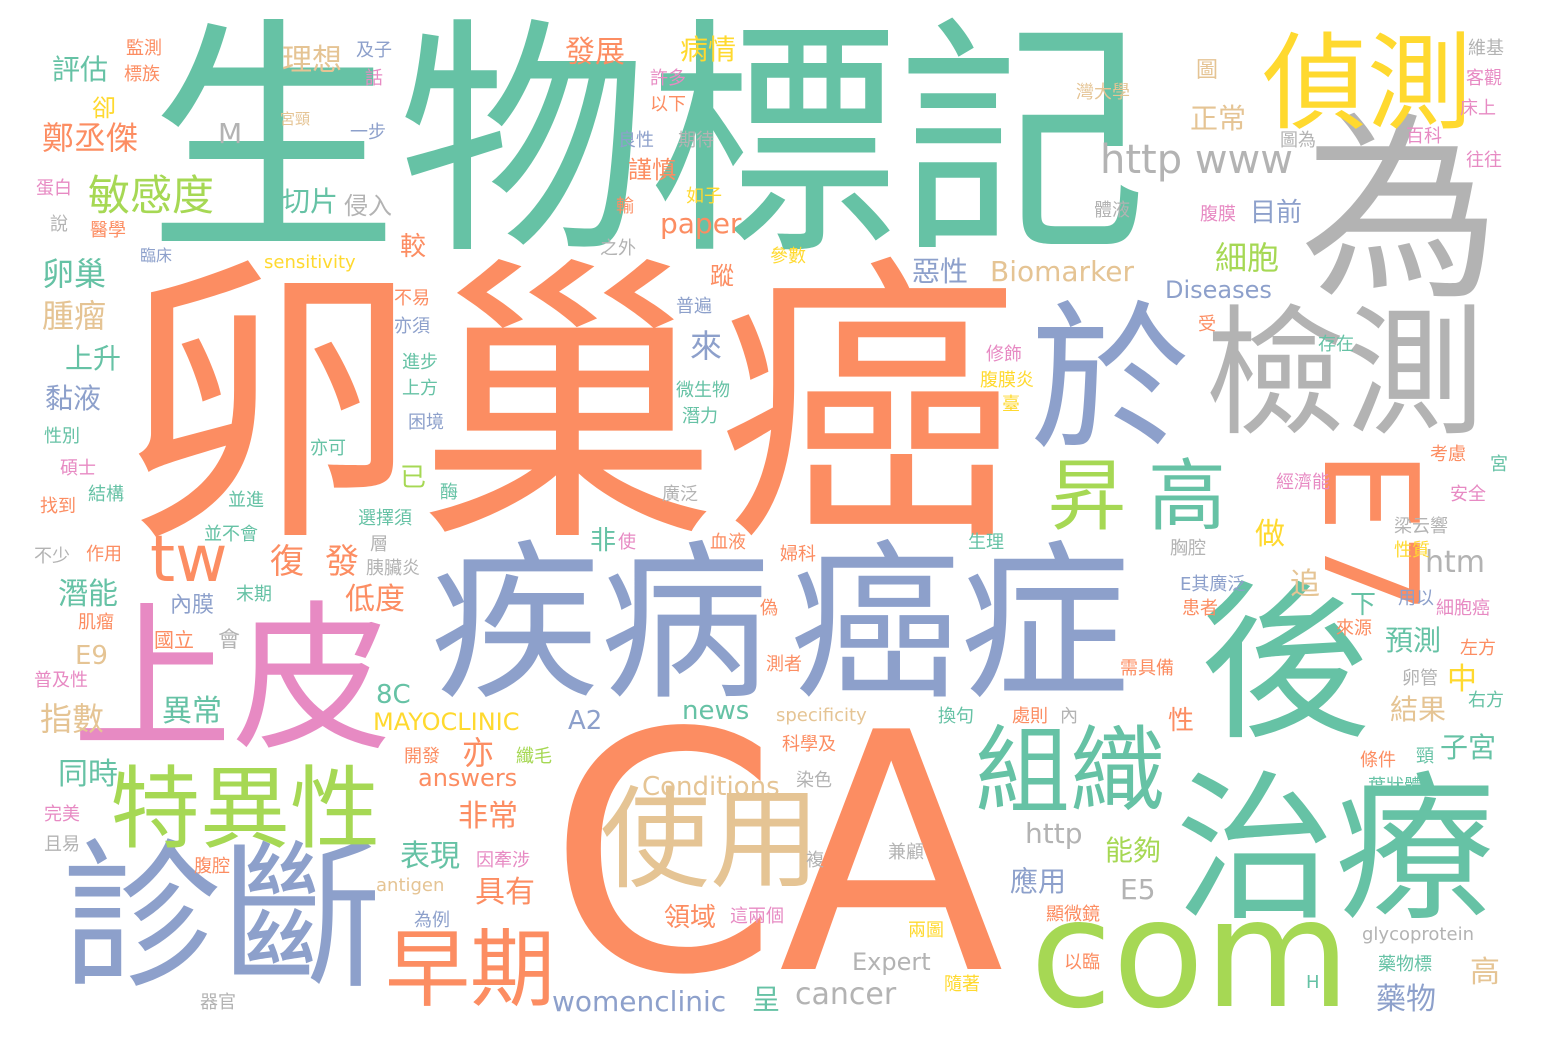 The height and width of the screenshot is (1052, 1548). What do you see at coordinates (1038, 881) in the screenshot?
I see `word-application: 應用` at bounding box center [1038, 881].